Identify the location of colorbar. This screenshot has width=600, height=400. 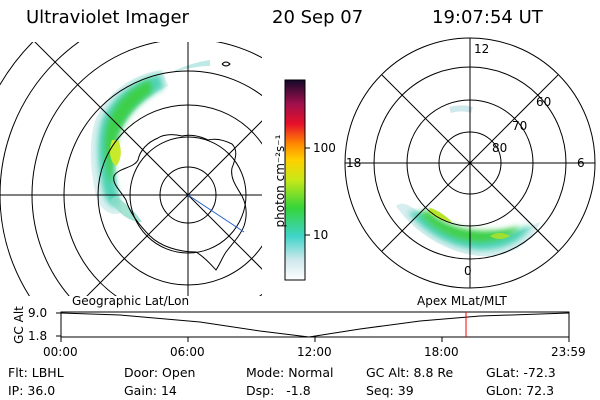
(297, 180).